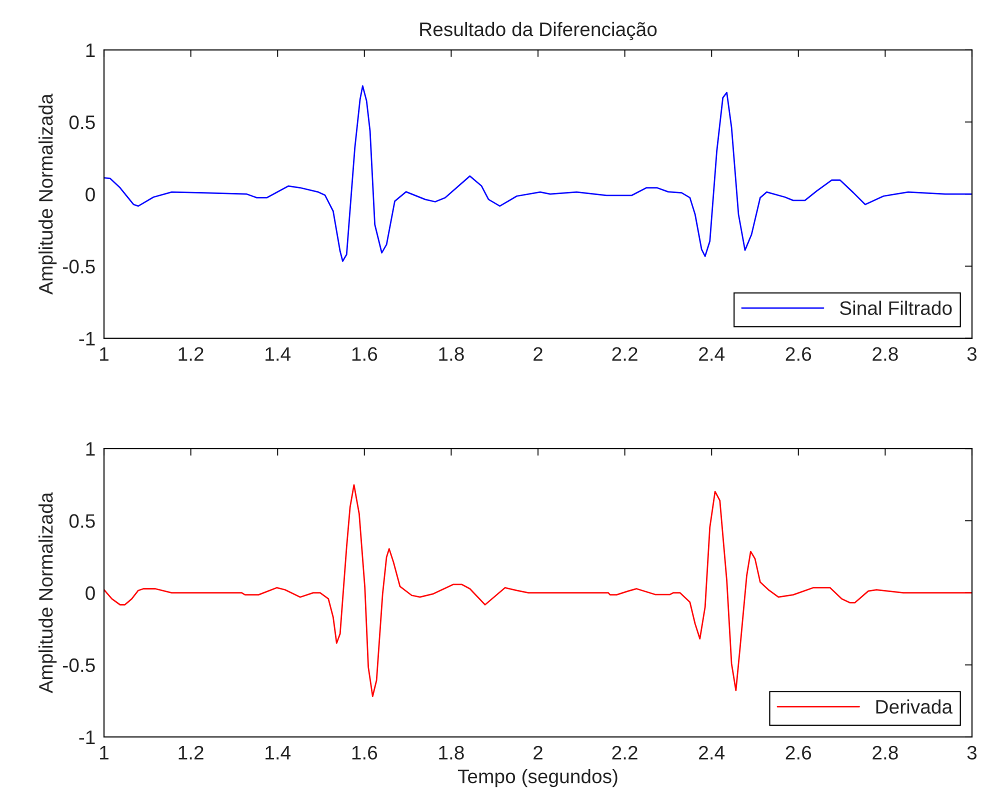 The image size is (984, 805). Describe the element at coordinates (538, 31) in the screenshot. I see `chart-title: Resultado da Diferenciação` at that location.